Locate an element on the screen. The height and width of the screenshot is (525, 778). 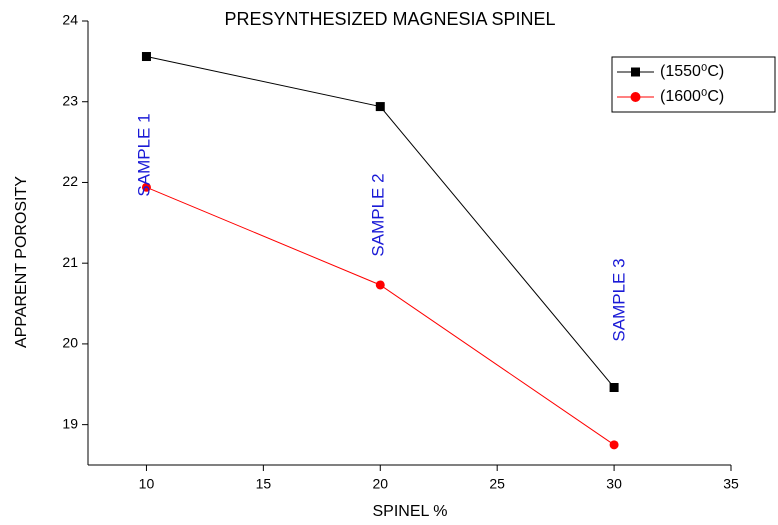
chart-title: PRESYNTHESIZED MAGNESIA SPINEL is located at coordinates (389, 19).